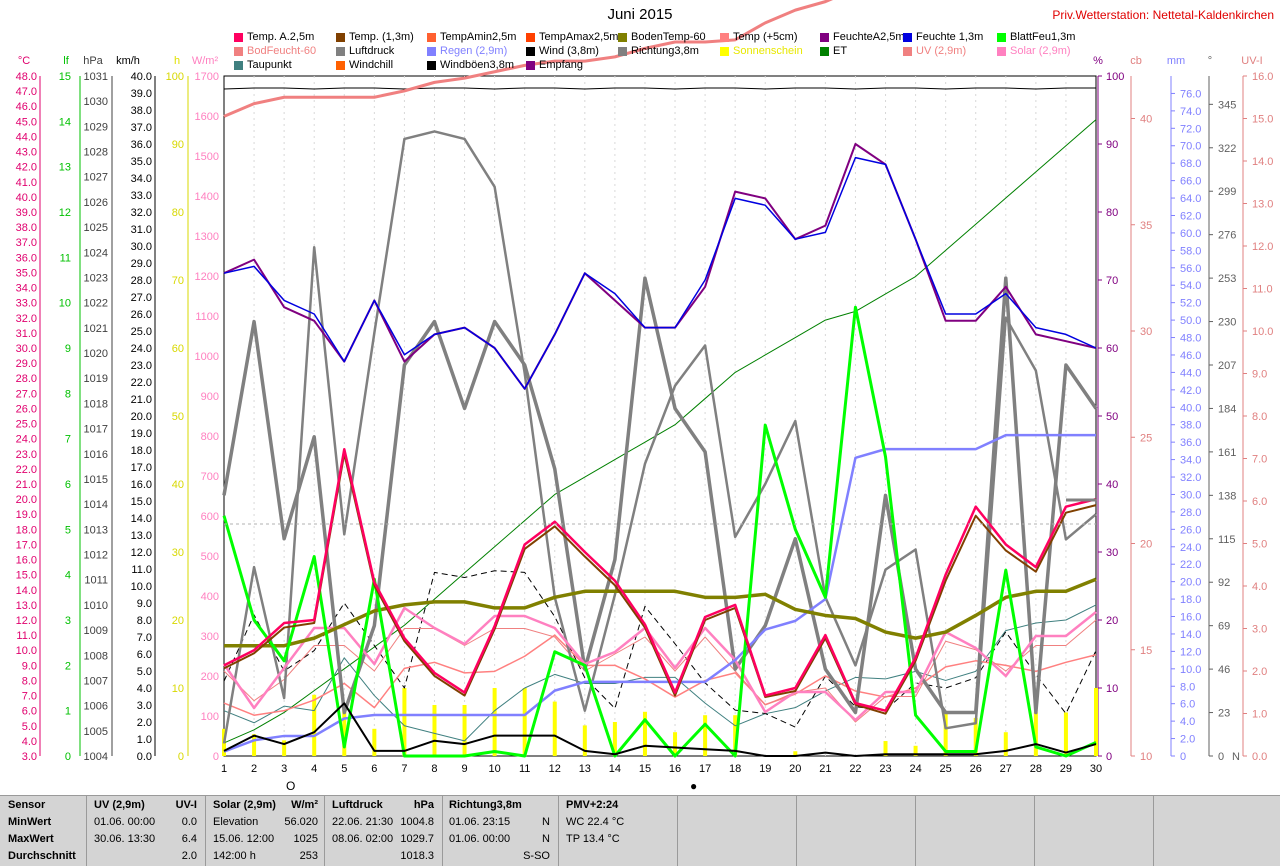 This screenshot has height=866, width=1280. What do you see at coordinates (96, 354) in the screenshot?
I see `axis-tick-hpa: 1020` at bounding box center [96, 354].